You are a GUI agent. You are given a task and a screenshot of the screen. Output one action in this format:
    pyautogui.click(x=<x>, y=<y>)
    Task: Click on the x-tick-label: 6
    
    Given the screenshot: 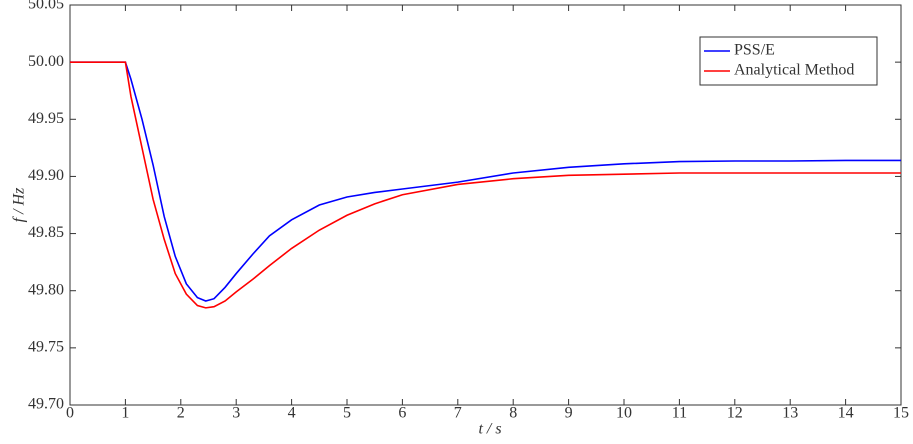 What is the action you would take?
    pyautogui.click(x=402, y=413)
    